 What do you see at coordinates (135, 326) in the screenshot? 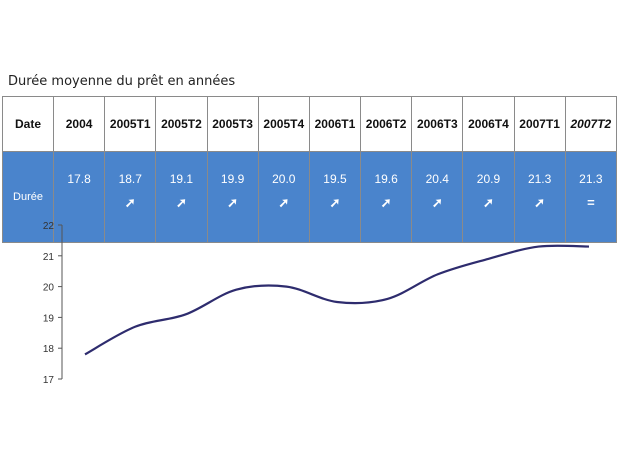
I see `data-point-2005T1` at bounding box center [135, 326].